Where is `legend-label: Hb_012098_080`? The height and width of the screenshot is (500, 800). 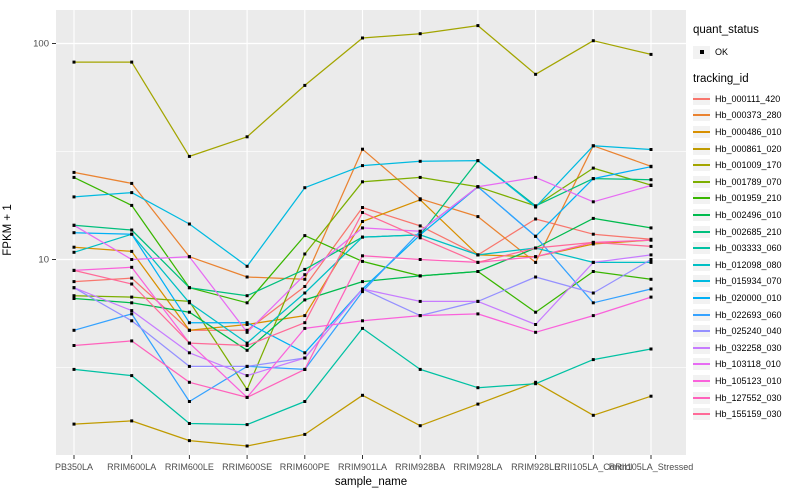 legend-label: Hb_012098_080 is located at coordinates (748, 264).